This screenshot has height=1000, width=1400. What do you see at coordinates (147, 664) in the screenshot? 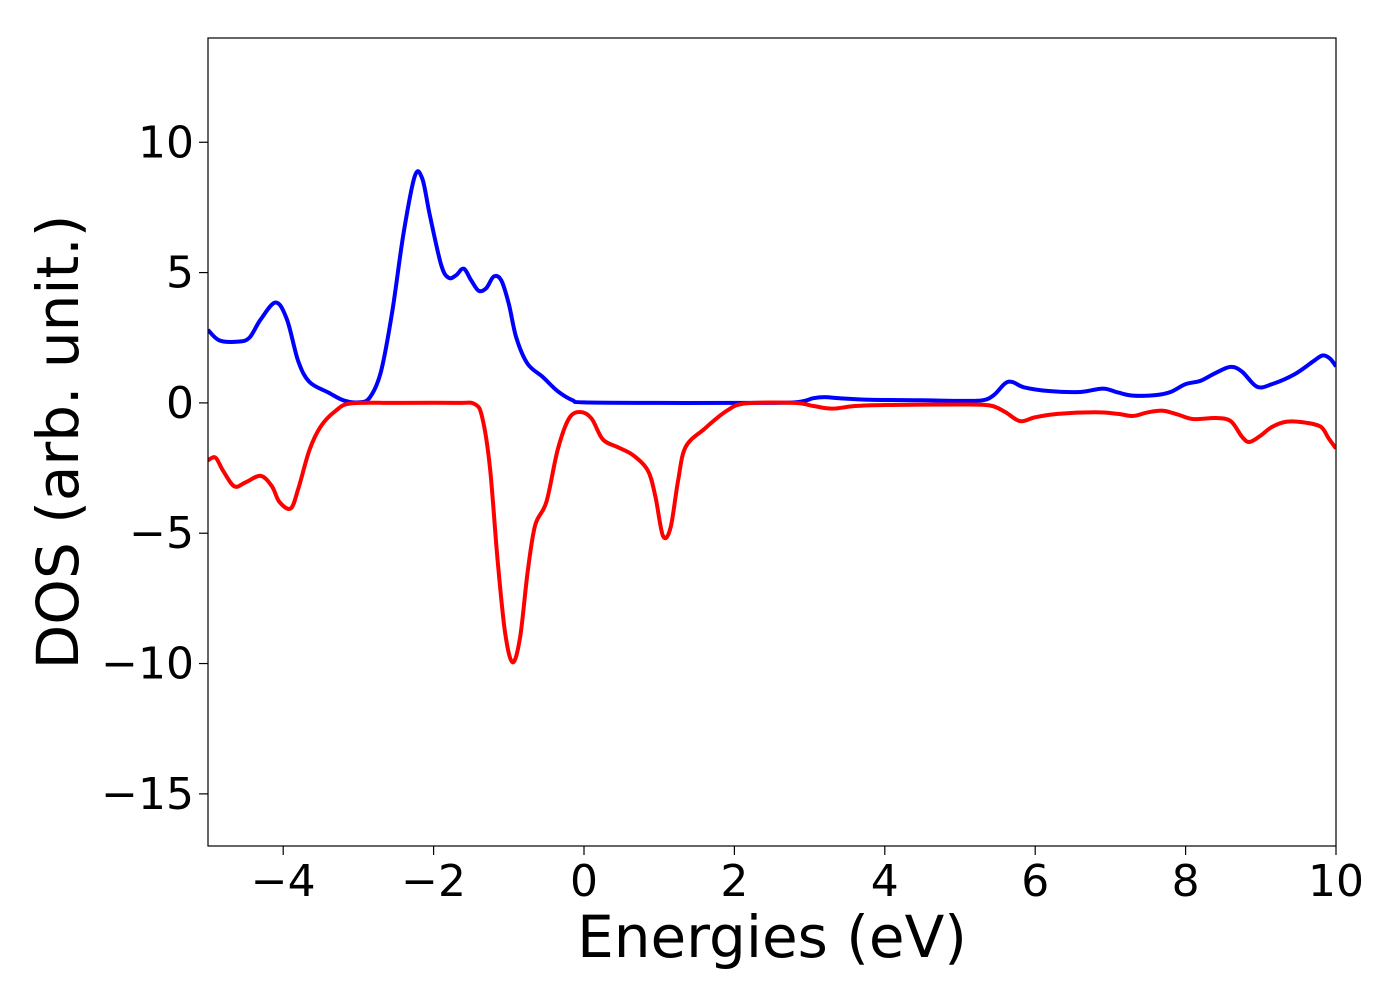
I see `y-tick-label: −10` at bounding box center [147, 664].